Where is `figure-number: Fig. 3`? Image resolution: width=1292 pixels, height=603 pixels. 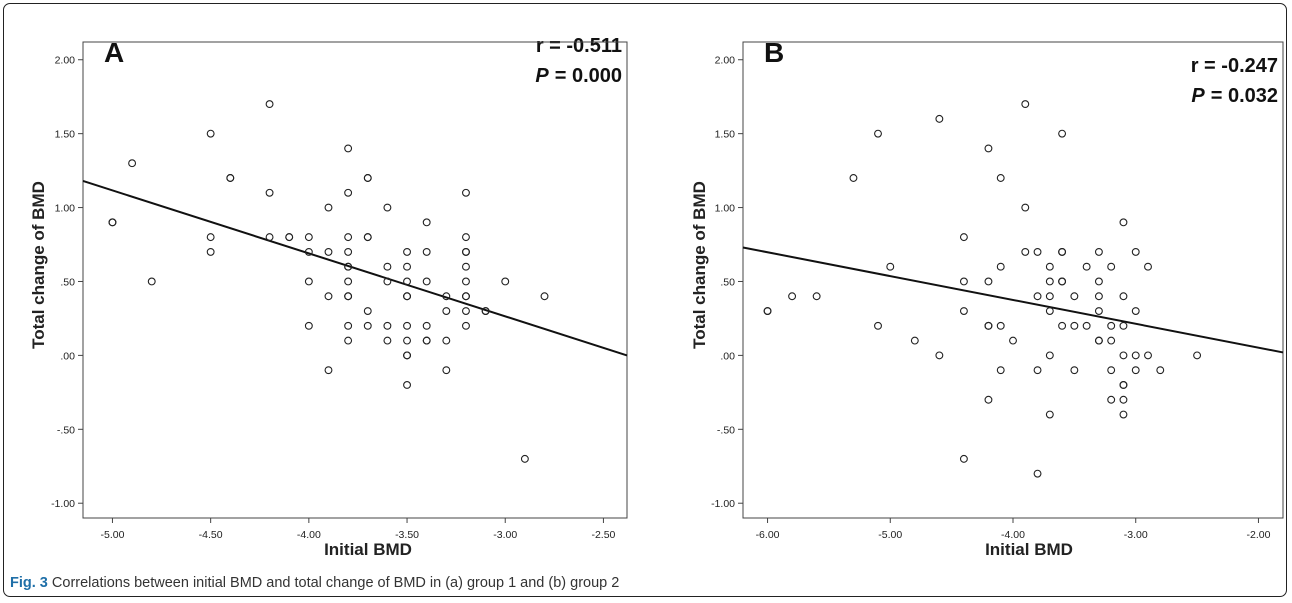
figure-number: Fig. 3 is located at coordinates (29, 583).